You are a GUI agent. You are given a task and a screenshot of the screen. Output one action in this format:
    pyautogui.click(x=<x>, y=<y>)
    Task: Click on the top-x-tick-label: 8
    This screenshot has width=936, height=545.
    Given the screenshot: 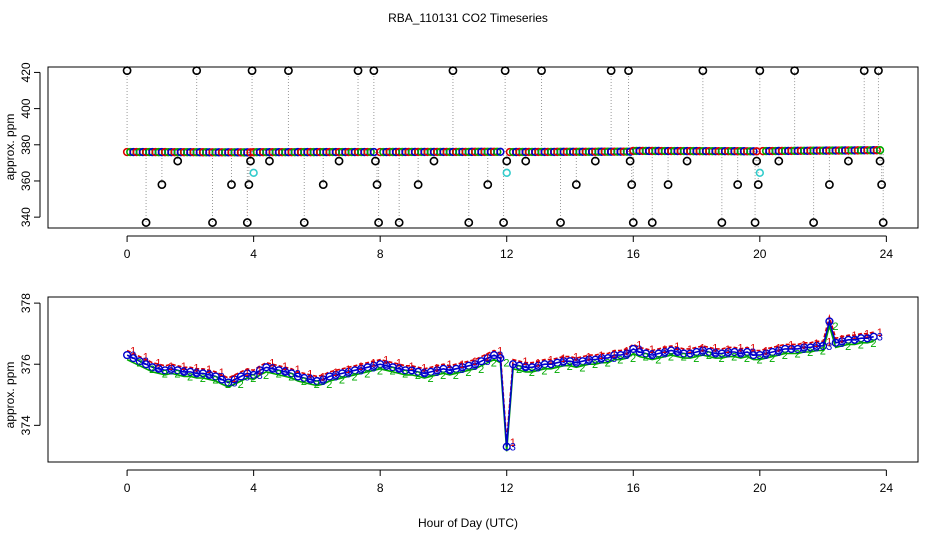 What is the action you would take?
    pyautogui.click(x=380, y=254)
    